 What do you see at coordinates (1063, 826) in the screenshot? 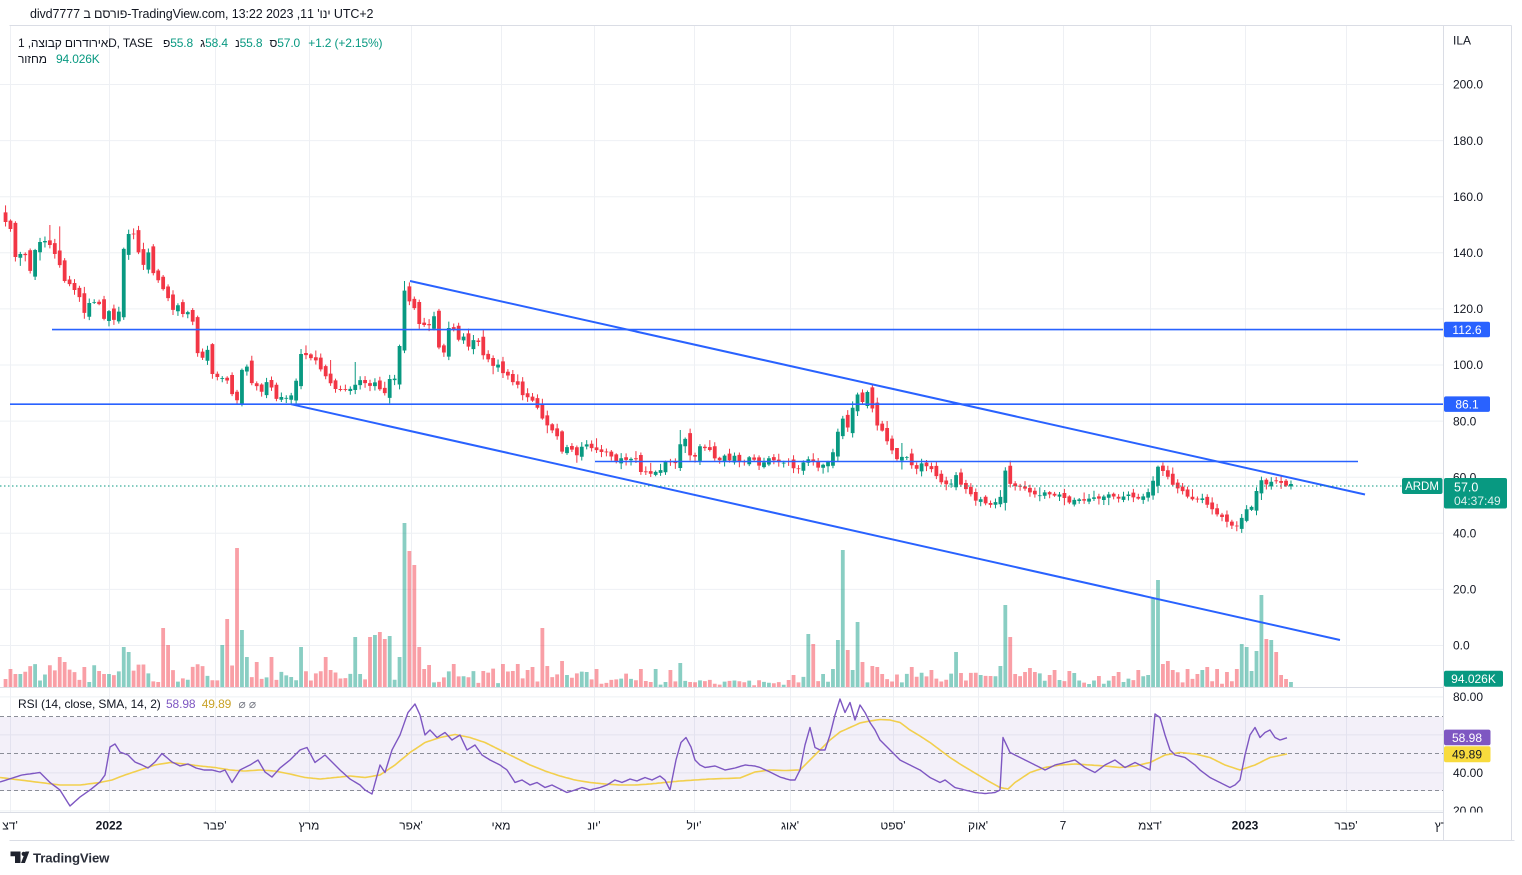
I see `svg-text: 7` at bounding box center [1063, 826].